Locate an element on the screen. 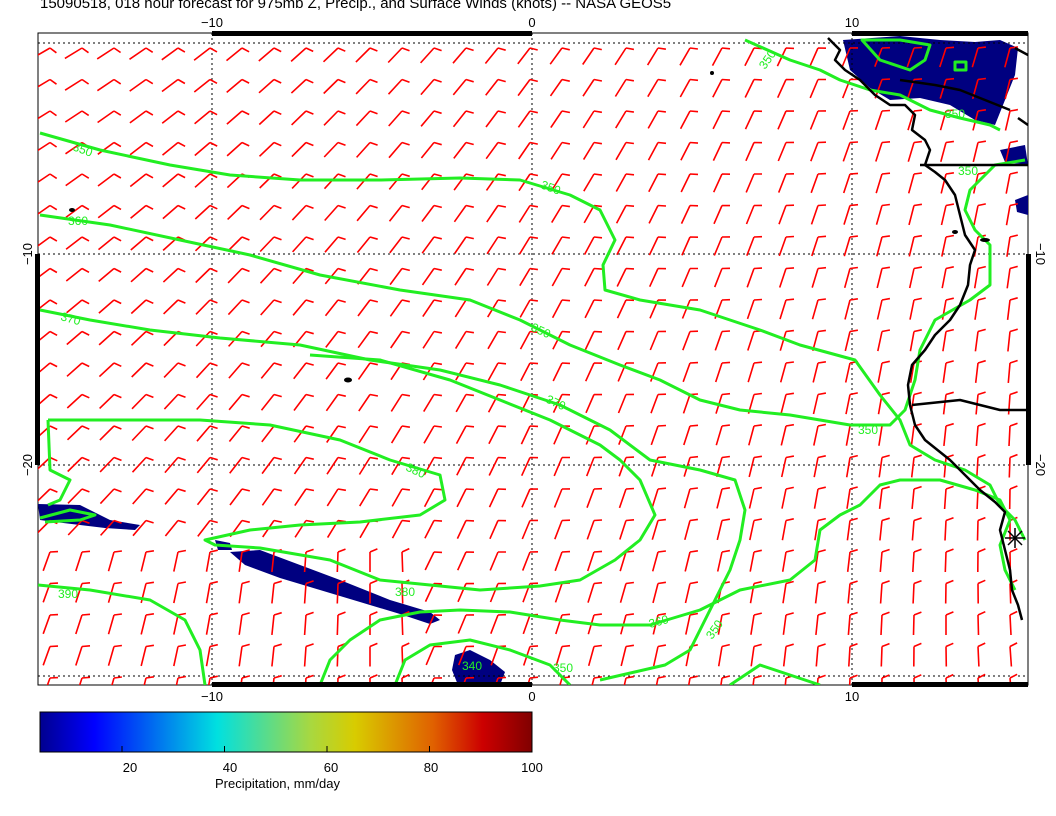  contour-label: 350 is located at coordinates (83, 150).